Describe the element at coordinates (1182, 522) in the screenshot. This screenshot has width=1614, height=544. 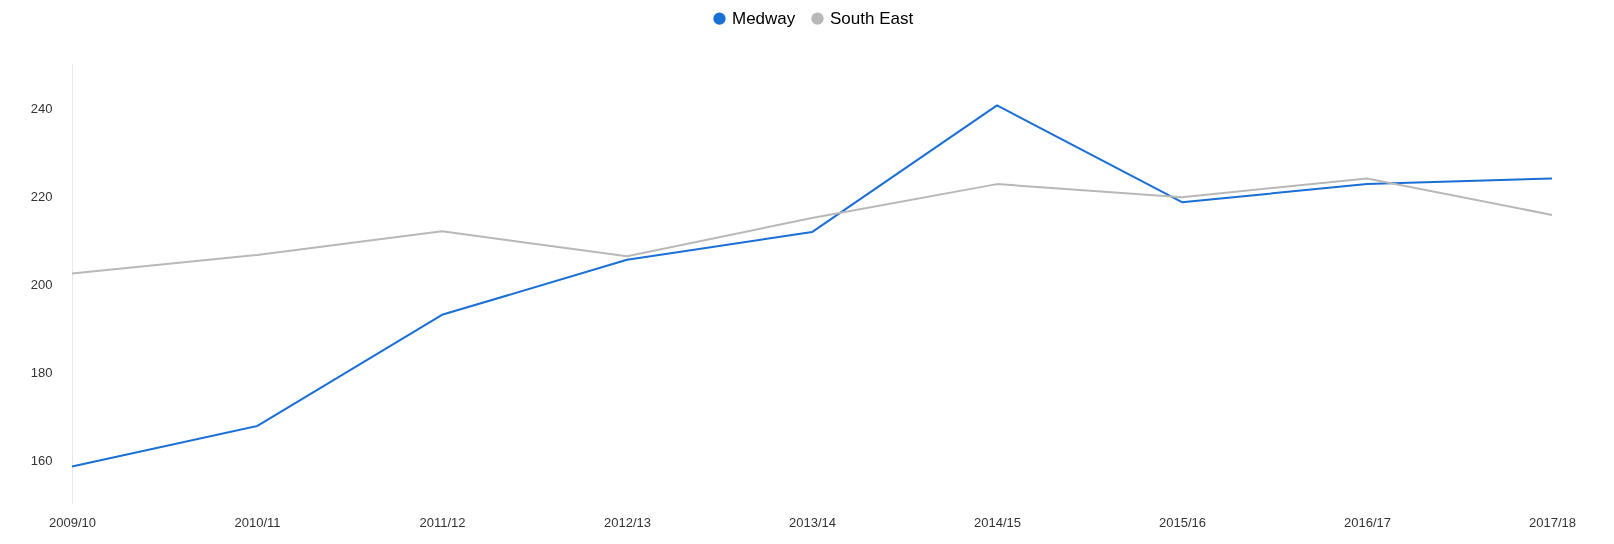
I see `x-tick-label: 2015/16` at that location.